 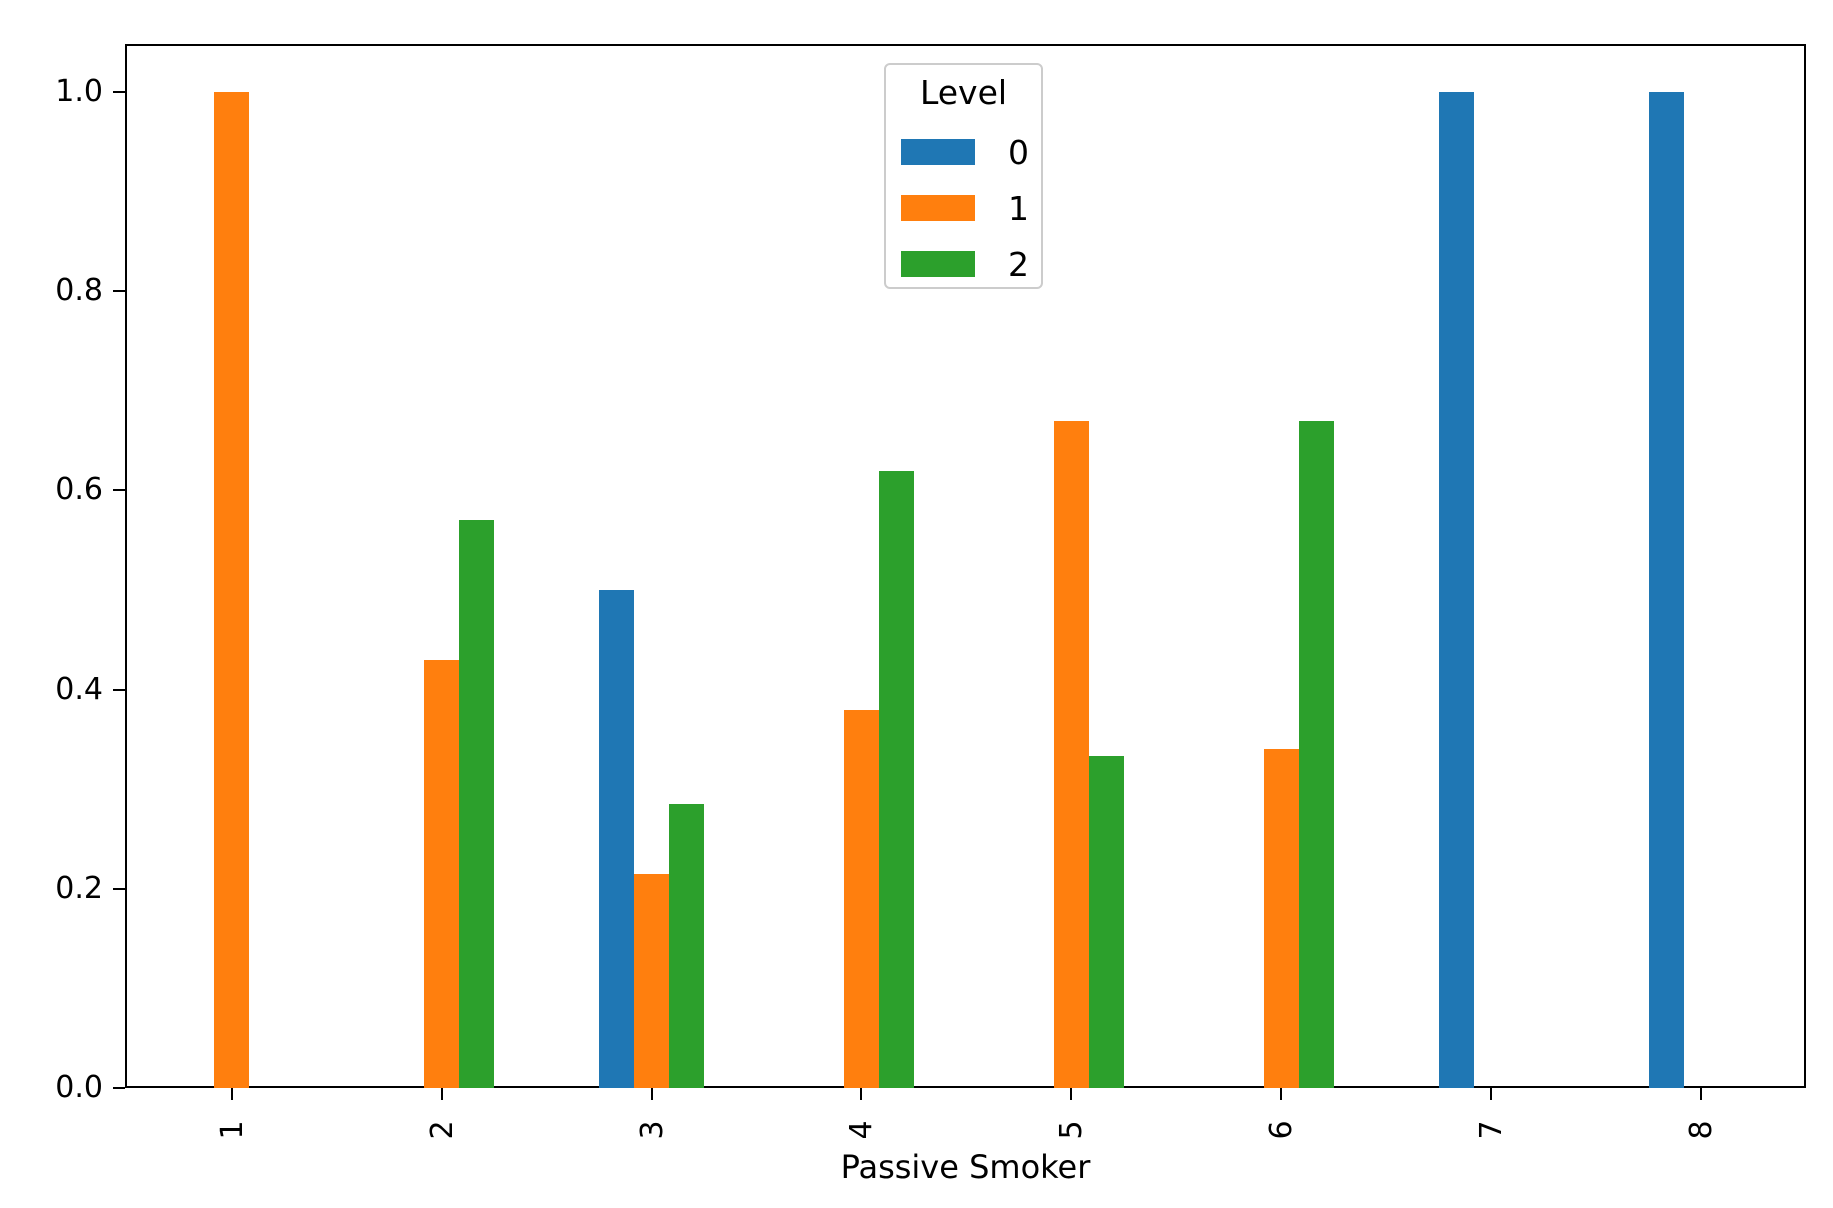 I want to click on bar-cat3-level0, so click(x=616, y=839).